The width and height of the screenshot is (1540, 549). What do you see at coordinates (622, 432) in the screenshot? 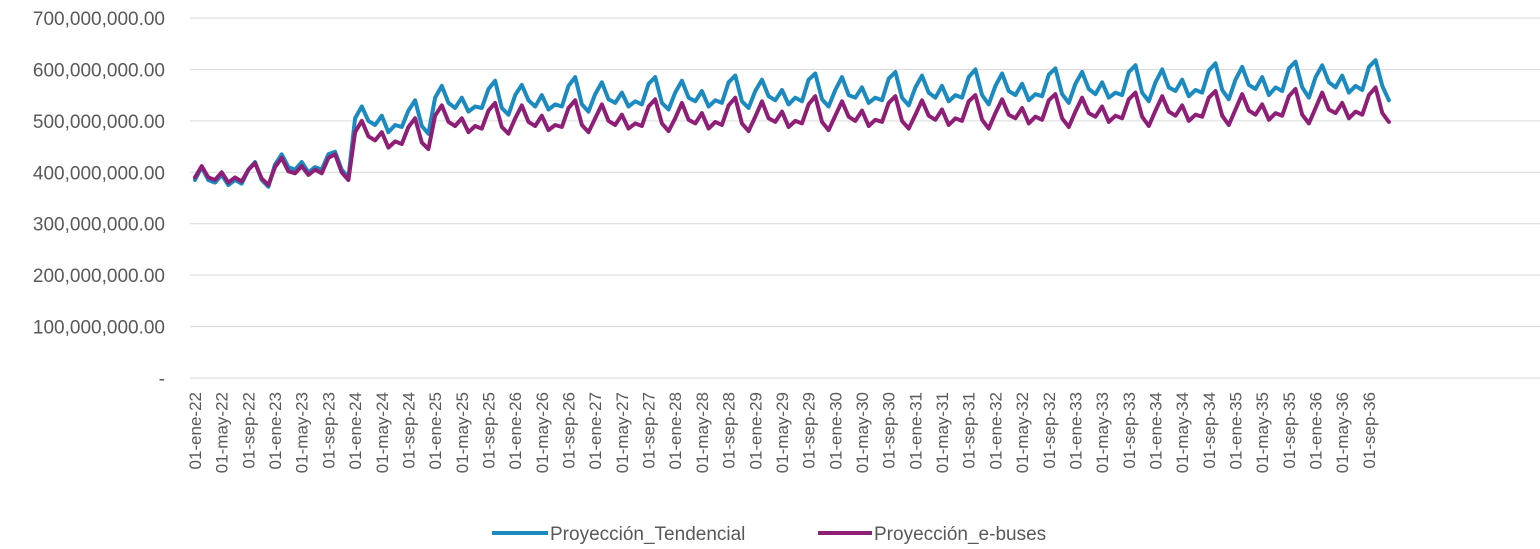
I see `x-tick-label: 01-may-27` at bounding box center [622, 432].